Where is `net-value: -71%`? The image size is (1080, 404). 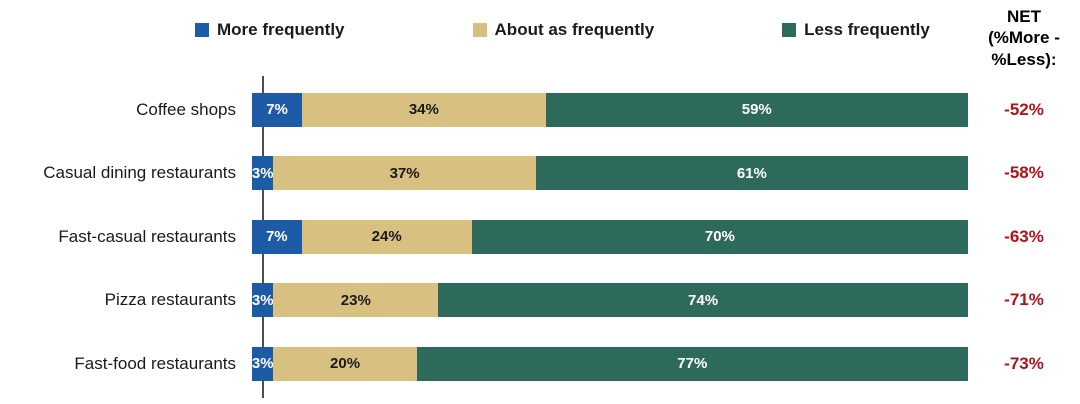
net-value: -71% is located at coordinates (1024, 300).